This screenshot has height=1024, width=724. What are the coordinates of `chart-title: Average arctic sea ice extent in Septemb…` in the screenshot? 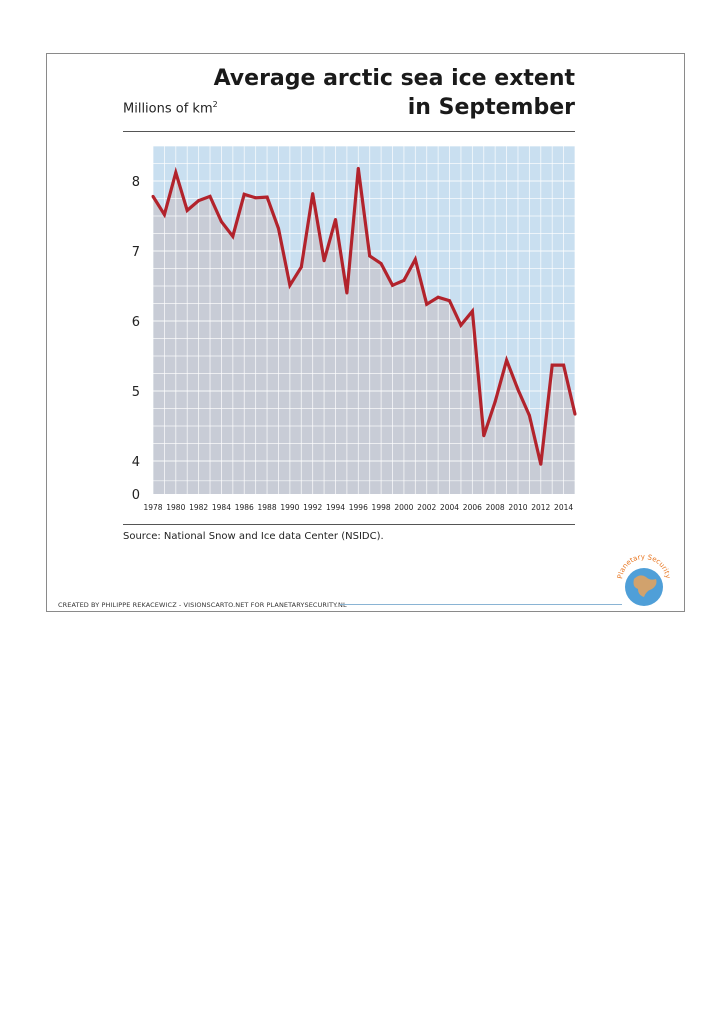 It's located at (375, 93).